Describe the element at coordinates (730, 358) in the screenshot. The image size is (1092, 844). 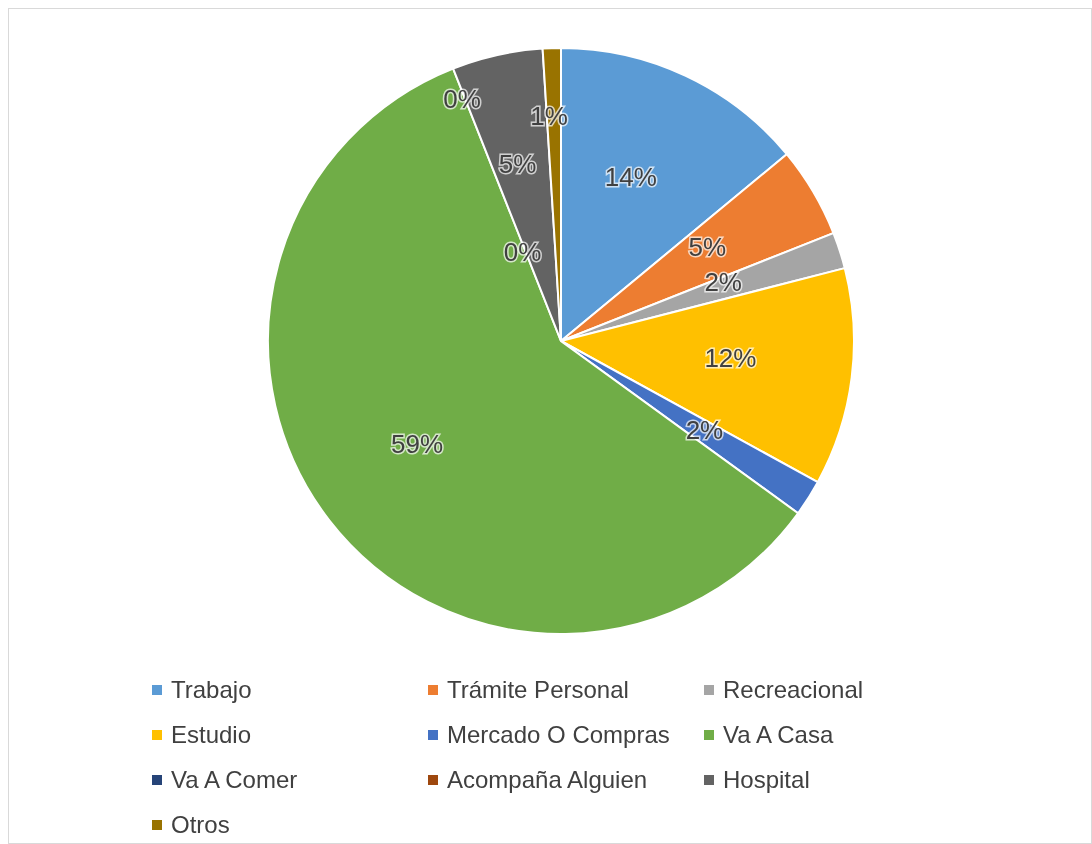
I see `data-label: 12%` at that location.